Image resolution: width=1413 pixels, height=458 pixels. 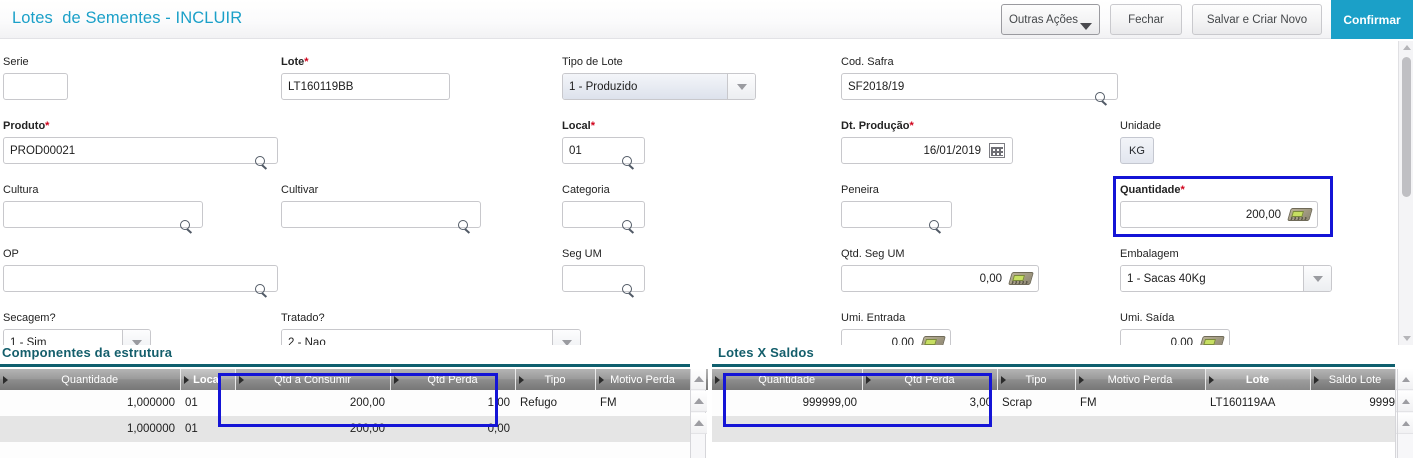 What do you see at coordinates (603, 279) in the screenshot?
I see `seg-um-input` at bounding box center [603, 279].